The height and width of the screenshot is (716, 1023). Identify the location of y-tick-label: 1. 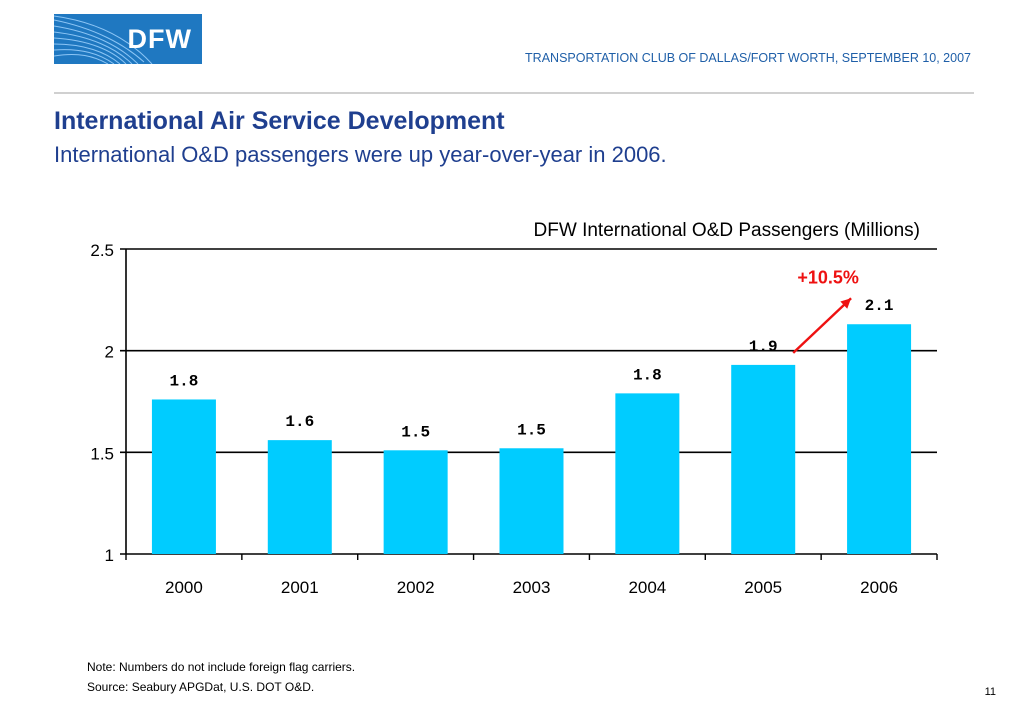
(109, 555).